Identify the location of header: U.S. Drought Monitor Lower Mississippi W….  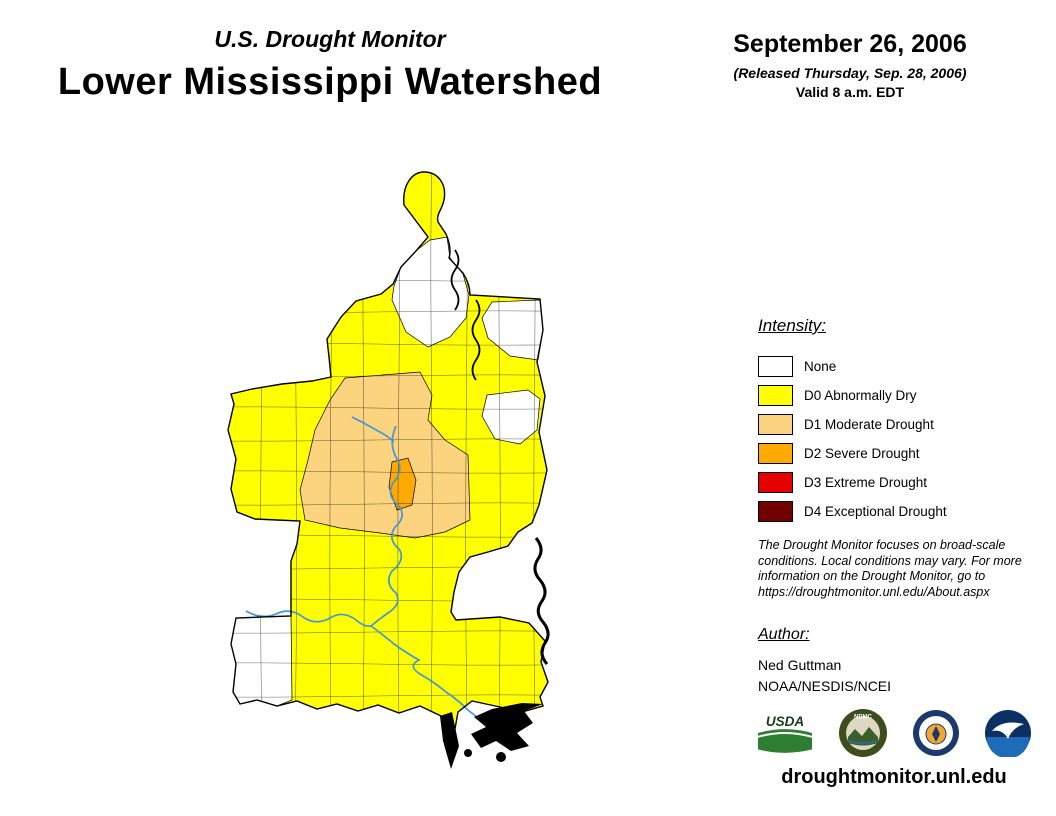
(330, 65).